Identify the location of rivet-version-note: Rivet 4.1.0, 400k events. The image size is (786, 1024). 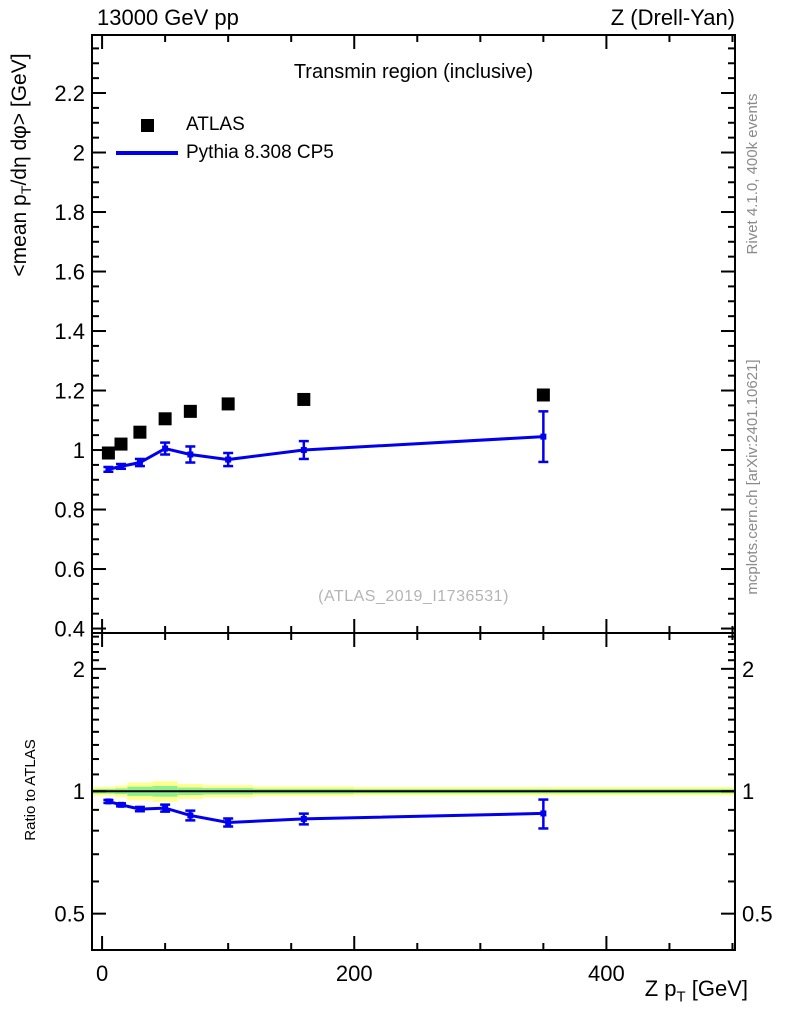
(752, 174).